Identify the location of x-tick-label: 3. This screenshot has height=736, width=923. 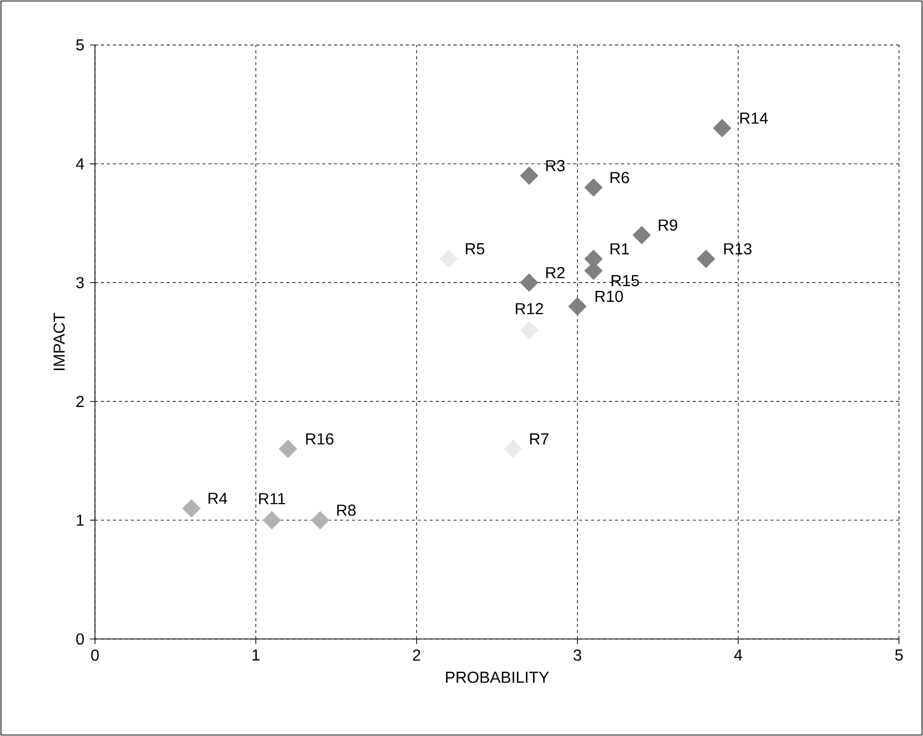
(578, 655).